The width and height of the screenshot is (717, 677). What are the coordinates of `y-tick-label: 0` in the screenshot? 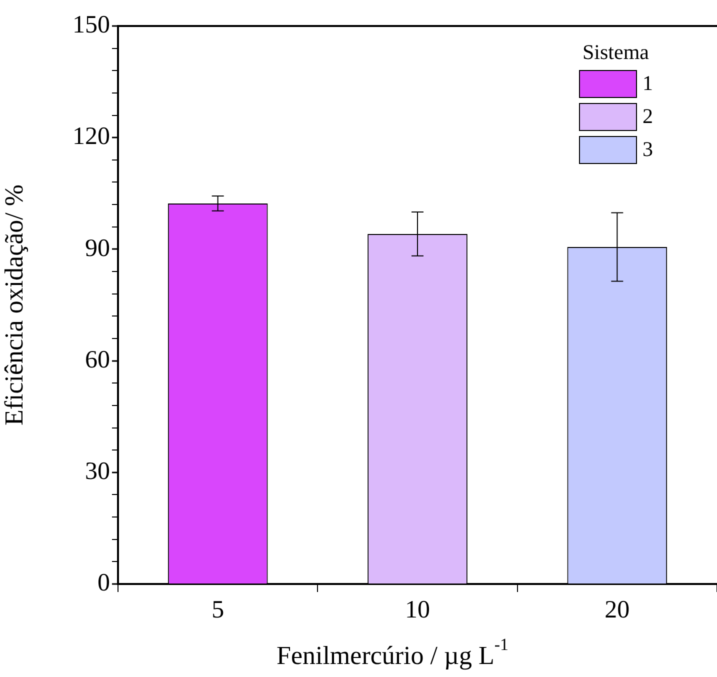 It's located at (104, 583).